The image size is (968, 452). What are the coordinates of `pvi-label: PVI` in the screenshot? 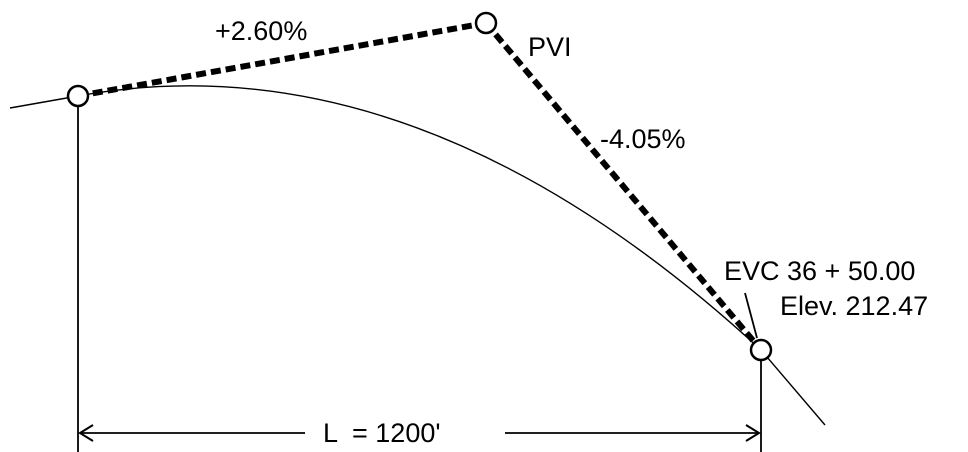 It's located at (550, 47).